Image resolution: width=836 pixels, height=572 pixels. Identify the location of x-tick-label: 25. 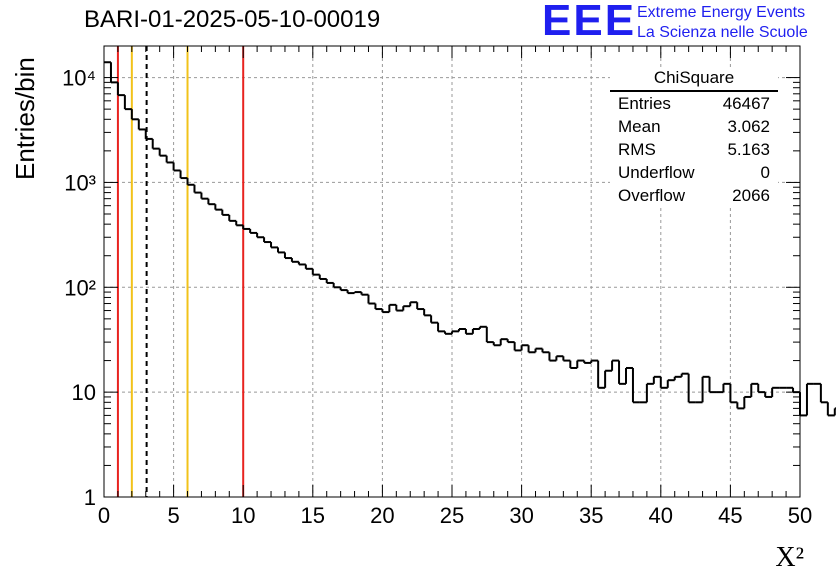
(452, 515).